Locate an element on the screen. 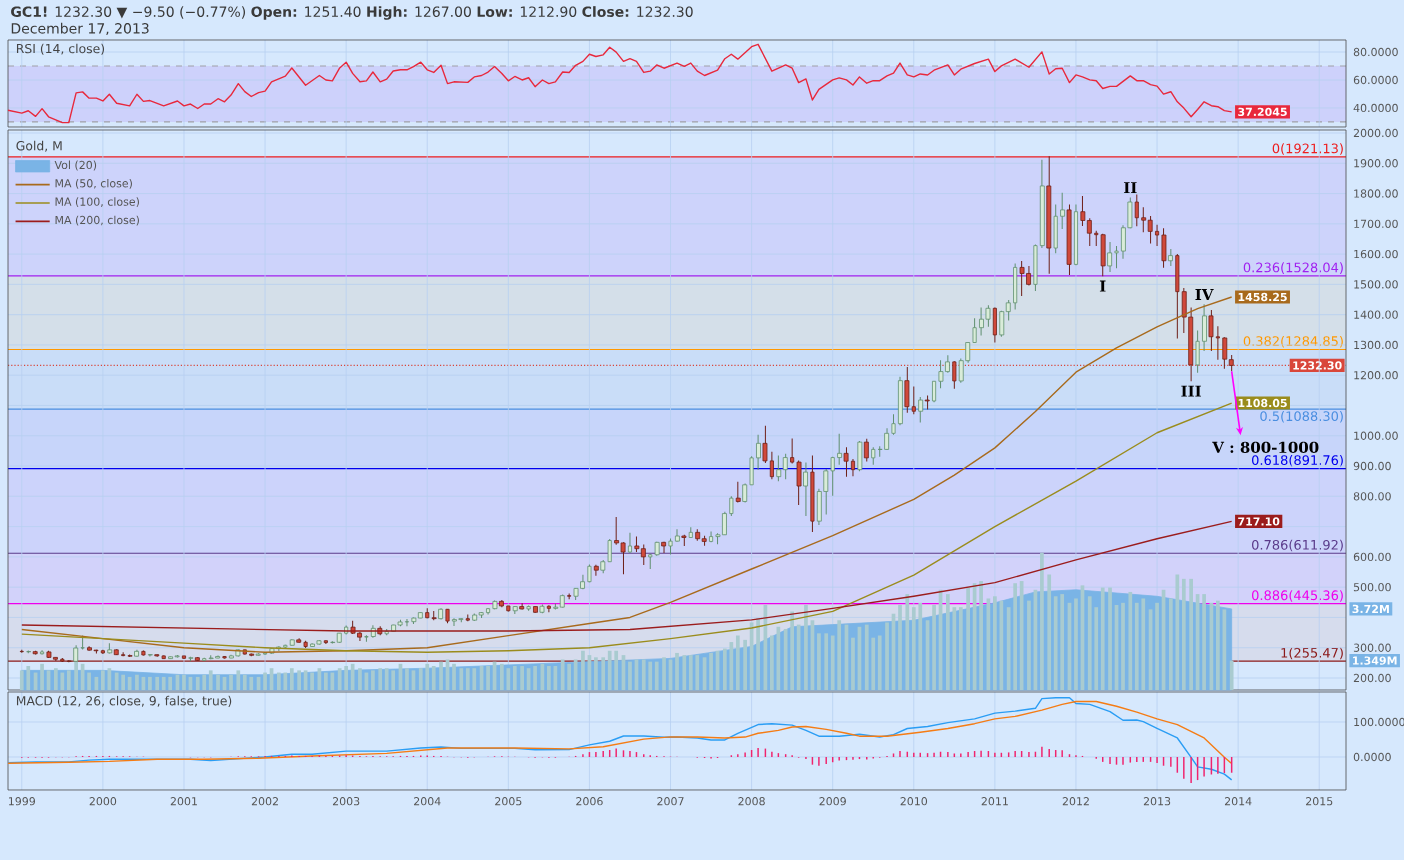  ref-line-label: 0.5(1088.30) is located at coordinates (1301, 417).